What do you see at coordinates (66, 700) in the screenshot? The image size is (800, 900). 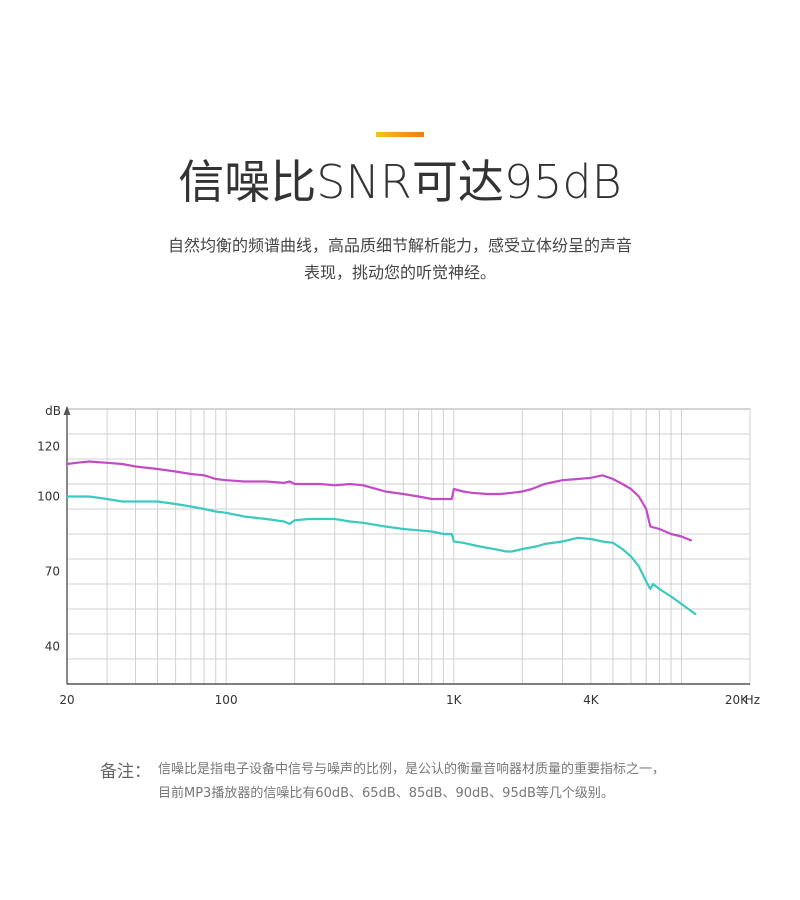 I see `x-tick-label: 20` at bounding box center [66, 700].